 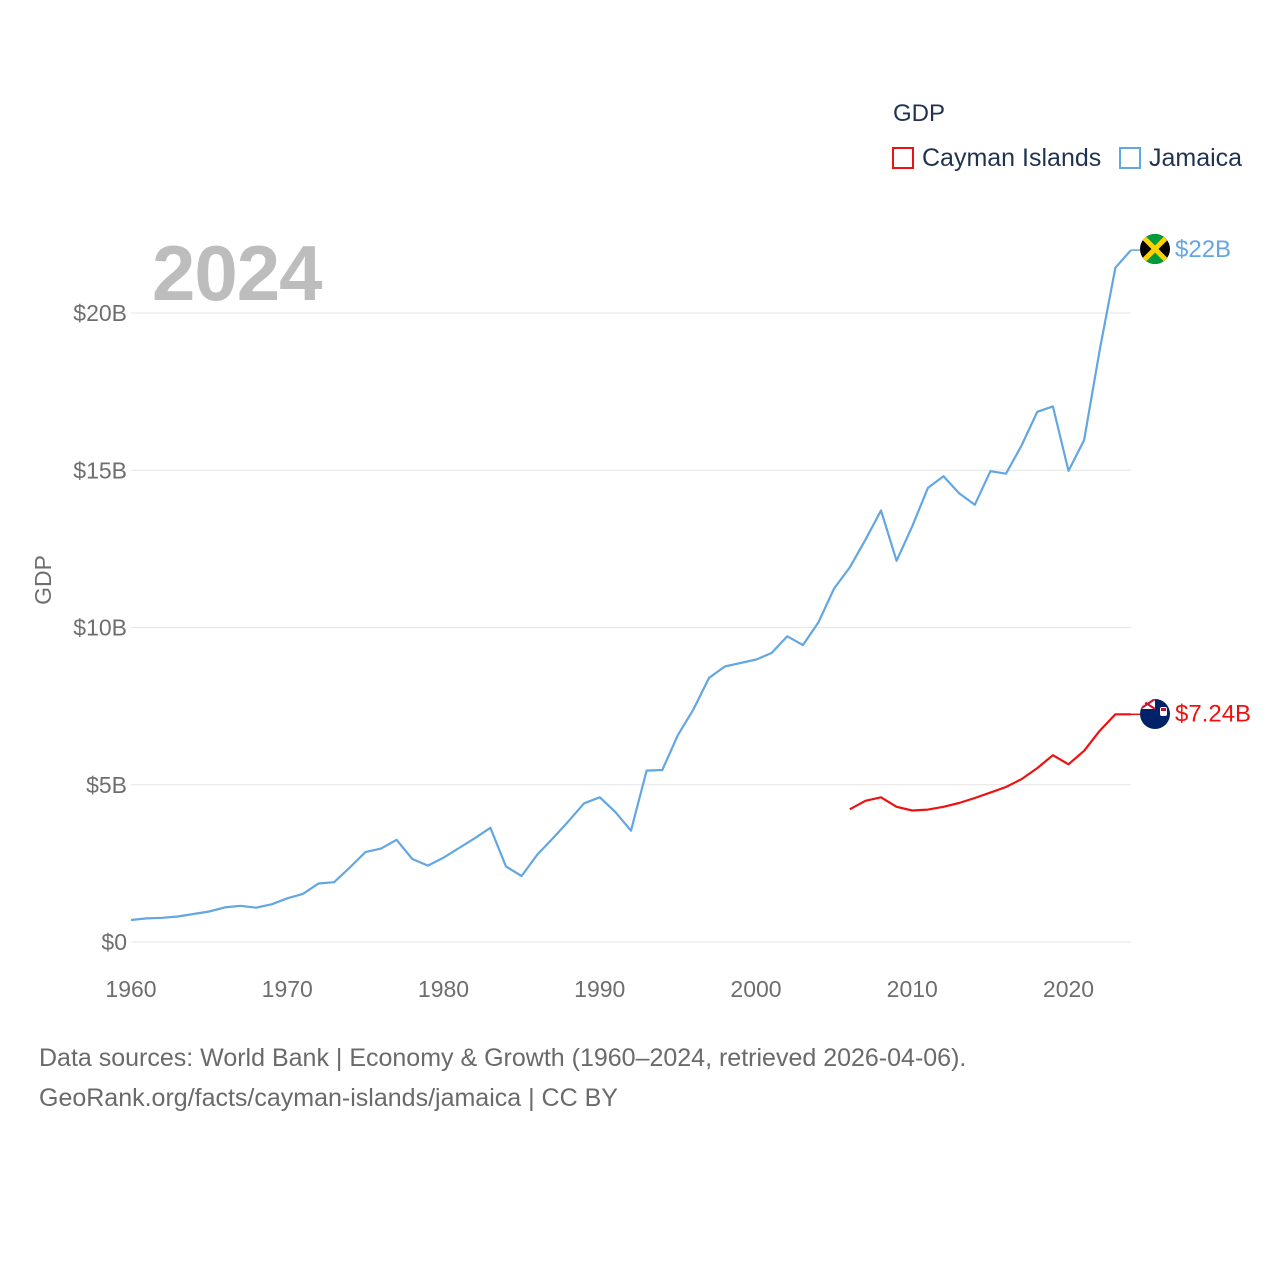 I want to click on legend-item-cayman-islands: Cayman Islands, so click(x=996, y=158).